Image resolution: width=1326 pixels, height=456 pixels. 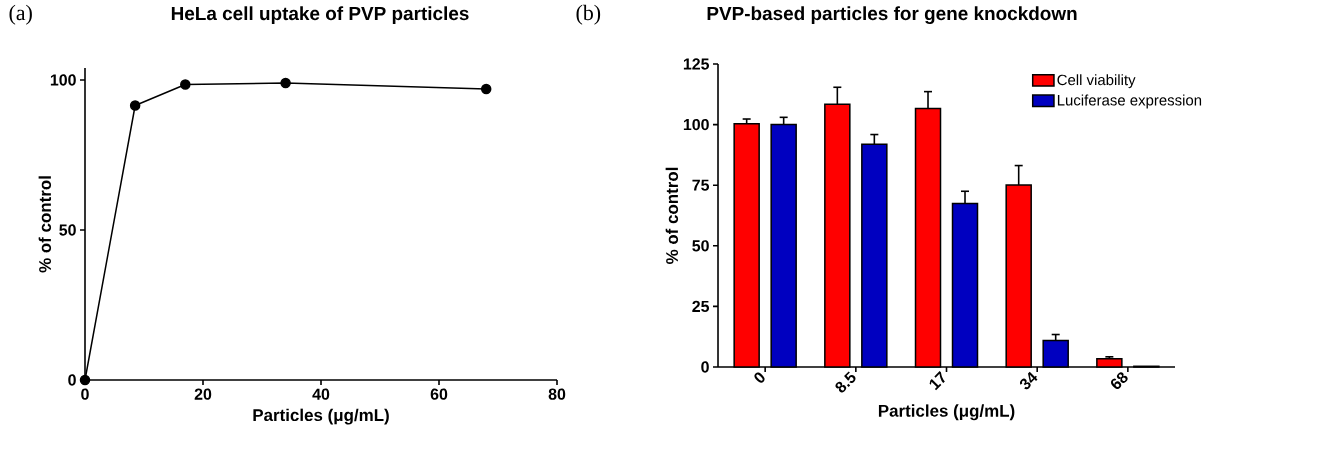 I want to click on x-tick-label: 20, so click(x=203, y=394).